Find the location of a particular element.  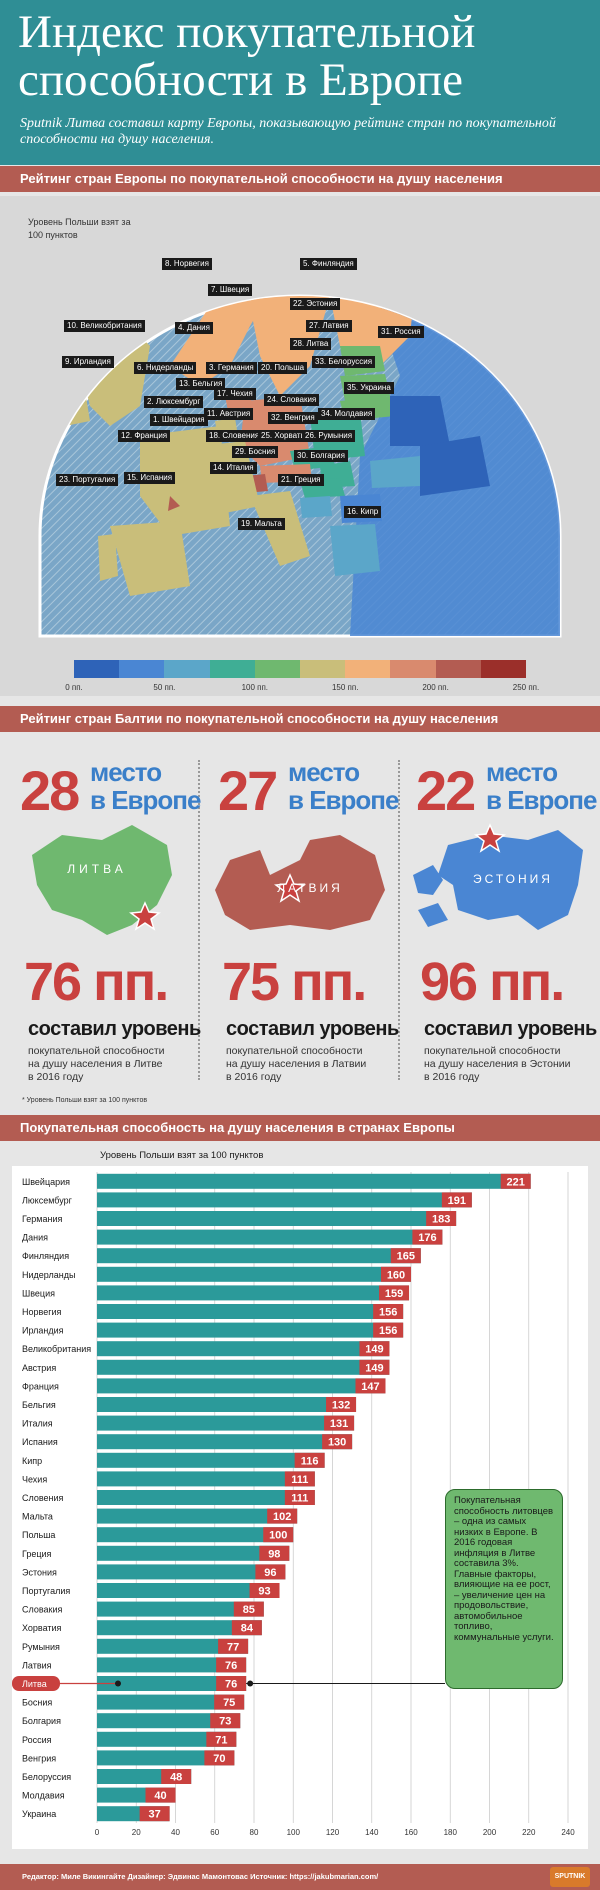

category-label: Великобритания is located at coordinates (56, 1349).